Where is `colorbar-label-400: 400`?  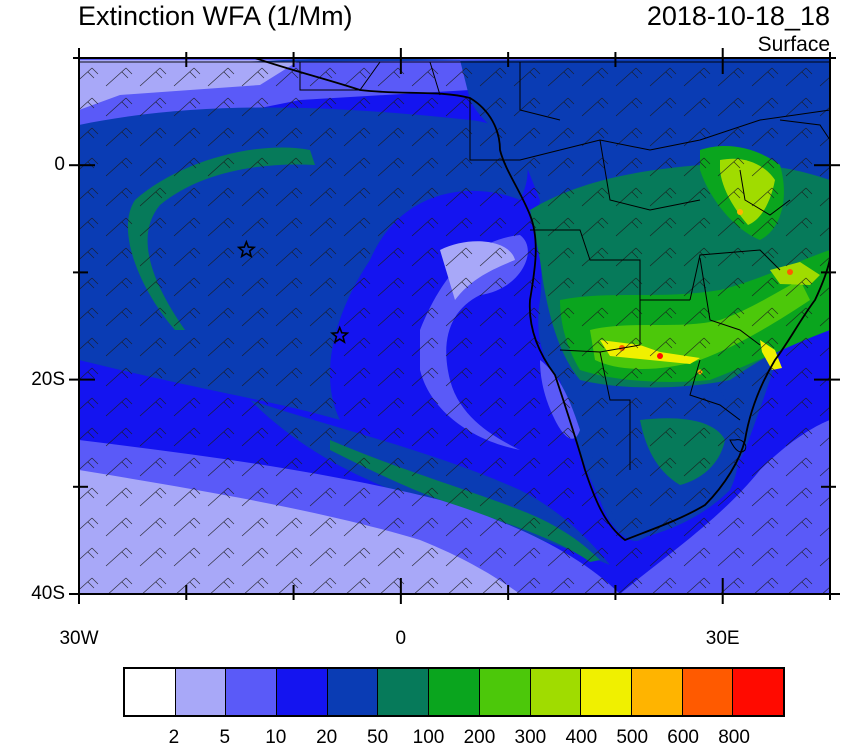 colorbar-label-400: 400 is located at coordinates (581, 737).